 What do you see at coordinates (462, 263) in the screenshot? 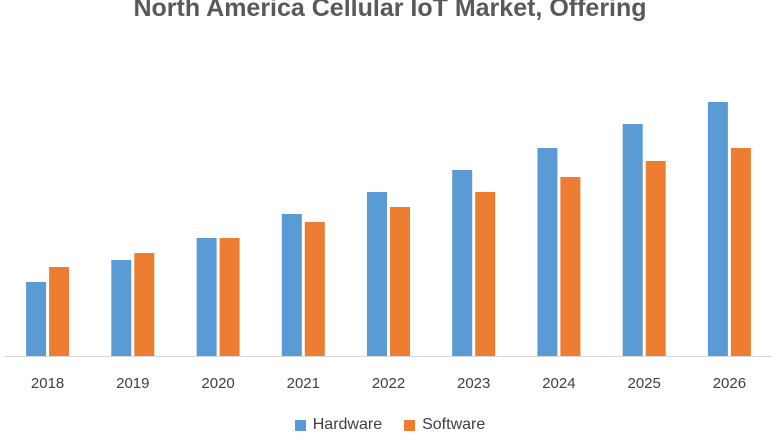
I see `bar-hardware-2023` at bounding box center [462, 263].